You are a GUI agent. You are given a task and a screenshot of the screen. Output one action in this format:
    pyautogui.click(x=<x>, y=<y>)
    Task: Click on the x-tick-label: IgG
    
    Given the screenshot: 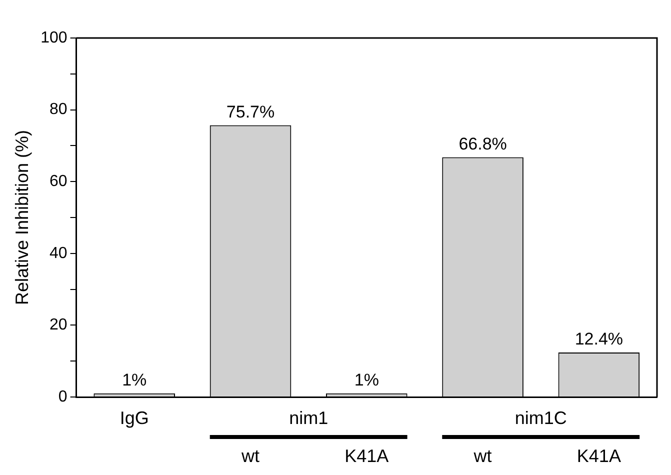 What is the action you would take?
    pyautogui.click(x=134, y=418)
    